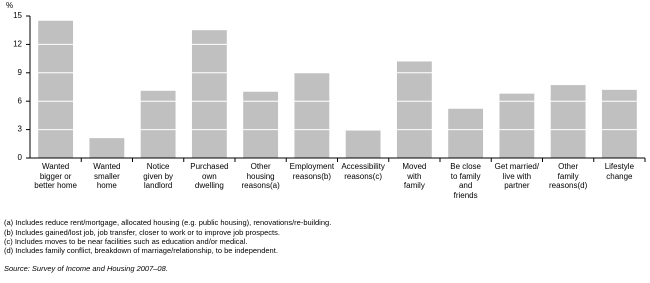 The width and height of the screenshot is (650, 283). What do you see at coordinates (17, 15) in the screenshot?
I see `y-tick-label: 15` at bounding box center [17, 15].